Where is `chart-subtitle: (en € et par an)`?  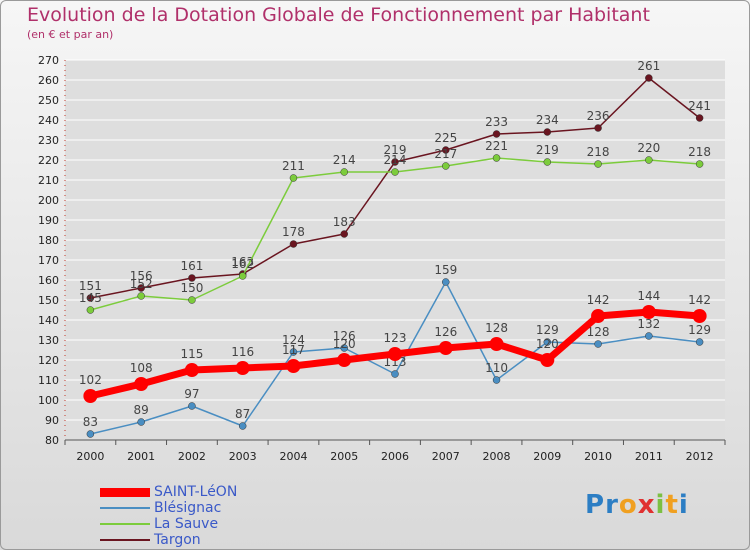 chart-subtitle: (en € et par an) is located at coordinates (70, 34).